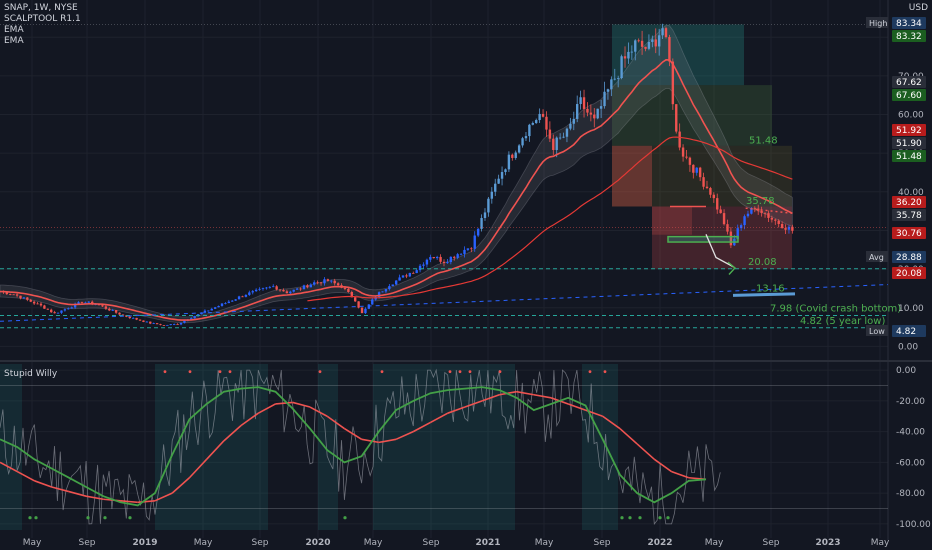  What do you see at coordinates (703, 239) in the screenshot?
I see `support-box` at bounding box center [703, 239].